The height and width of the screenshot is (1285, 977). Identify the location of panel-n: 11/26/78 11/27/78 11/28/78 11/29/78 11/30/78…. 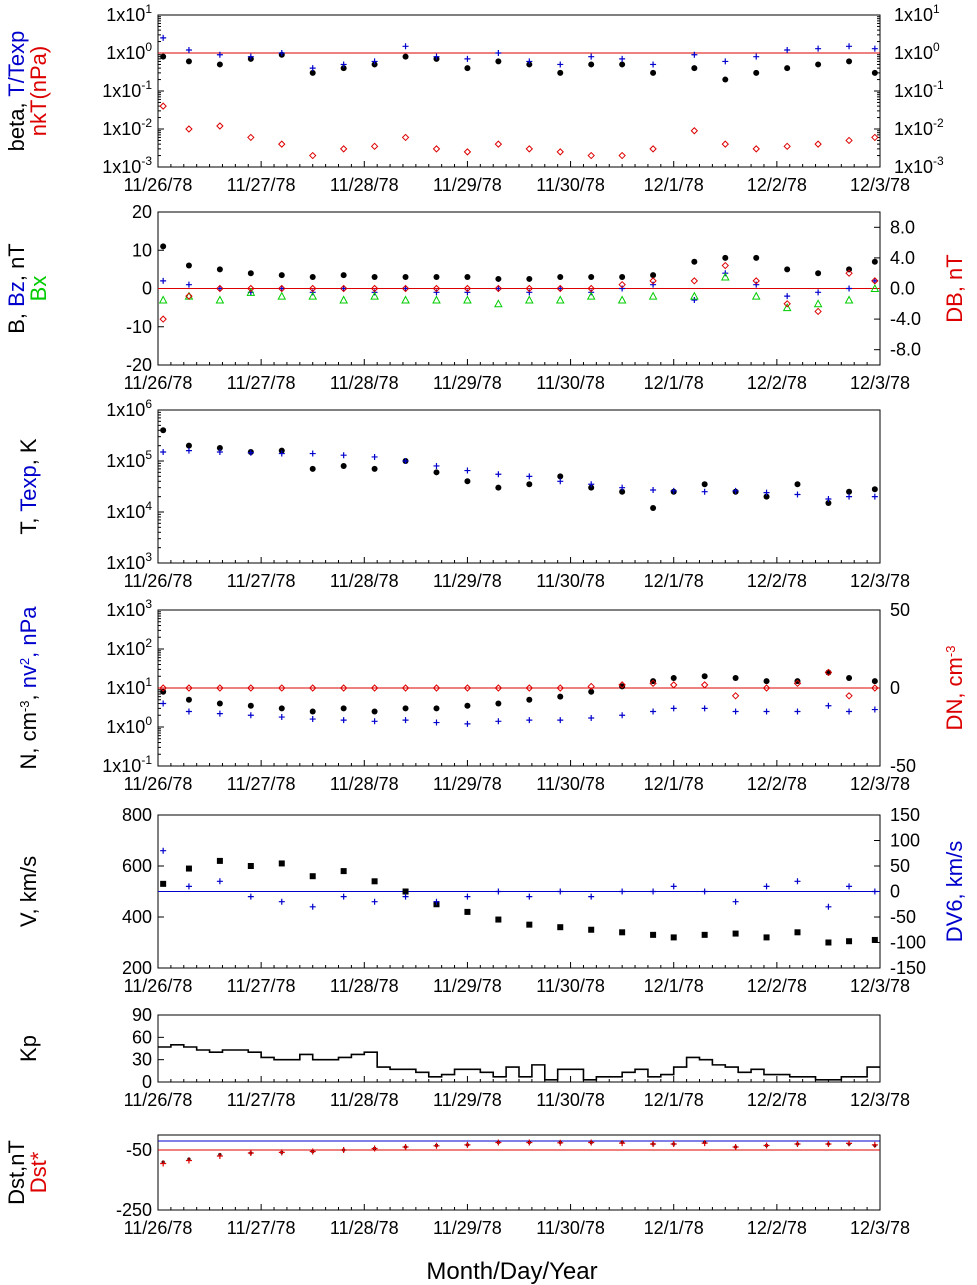
(491, 695).